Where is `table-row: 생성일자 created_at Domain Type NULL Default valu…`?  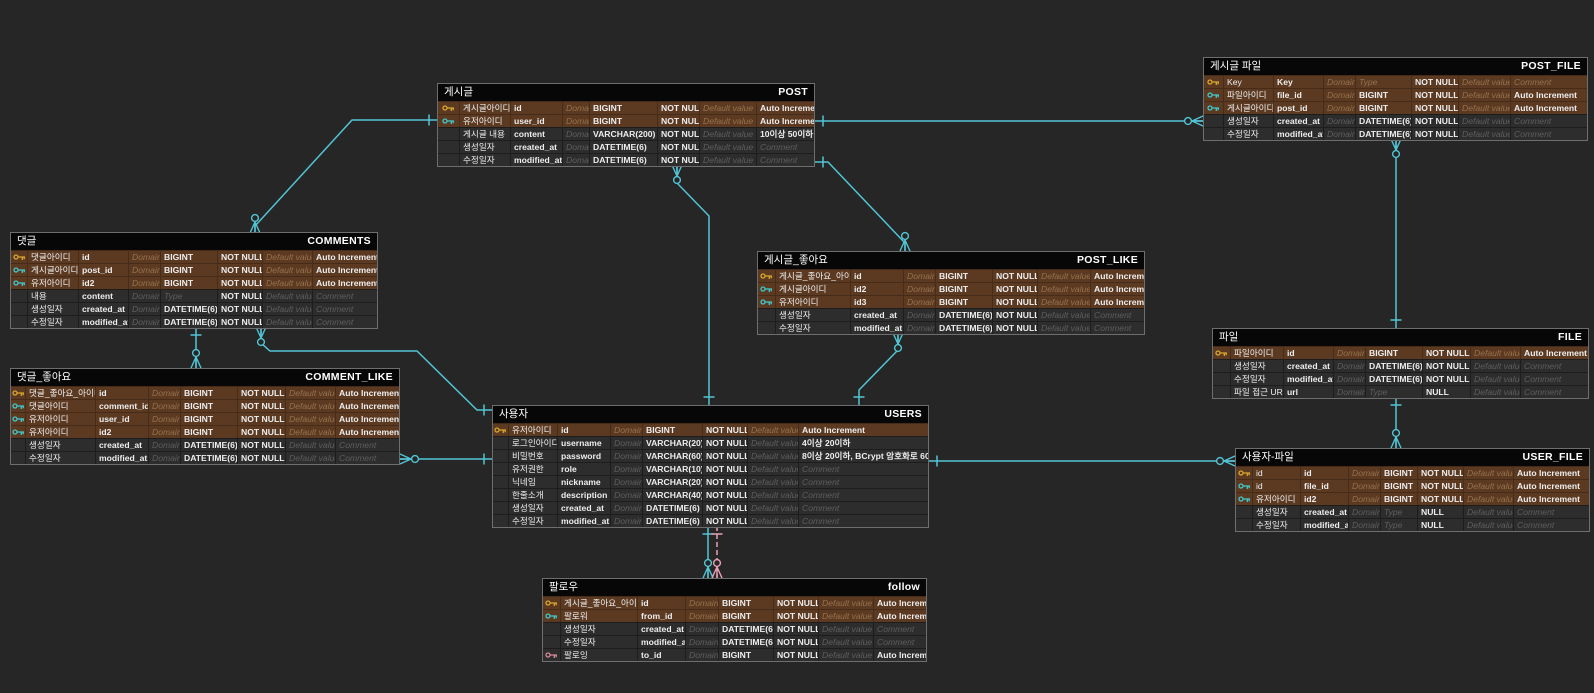 table-row: 생성일자 created_at Domain Type NULL Default valu… is located at coordinates (1412, 511).